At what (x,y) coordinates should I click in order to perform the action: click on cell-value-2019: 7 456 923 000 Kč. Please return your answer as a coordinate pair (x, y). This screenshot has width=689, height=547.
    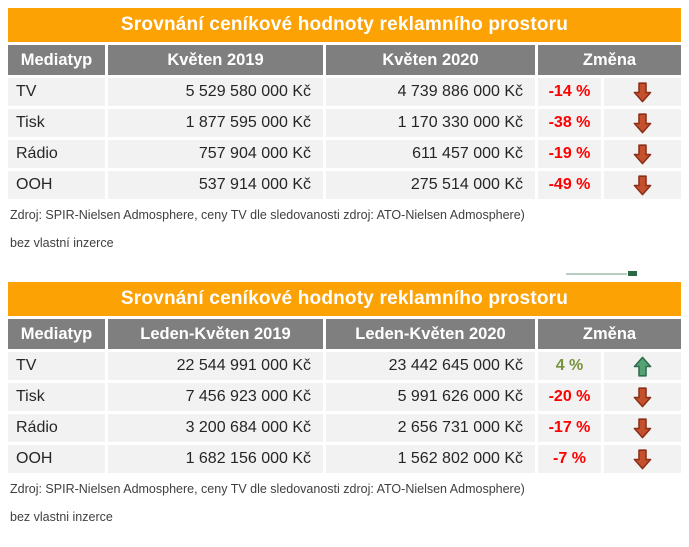
    Looking at the image, I should click on (215, 397).